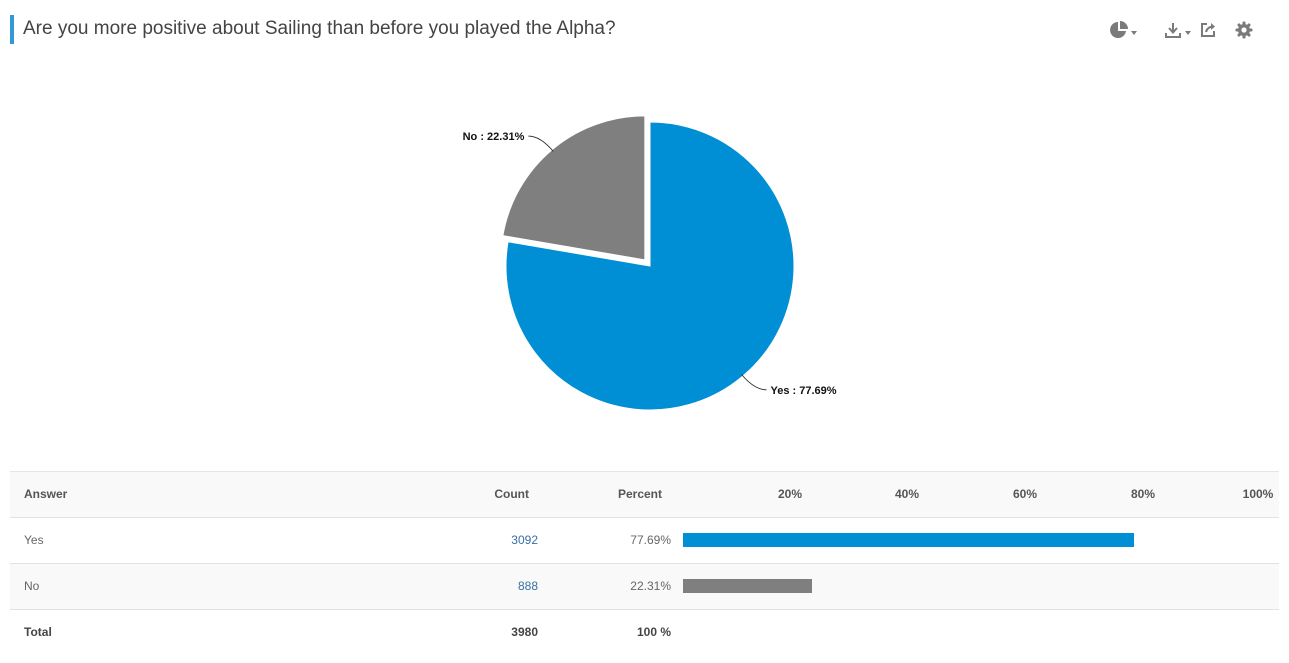 The height and width of the screenshot is (663, 1289). What do you see at coordinates (12, 29) in the screenshot?
I see `title-accent-bar` at bounding box center [12, 29].